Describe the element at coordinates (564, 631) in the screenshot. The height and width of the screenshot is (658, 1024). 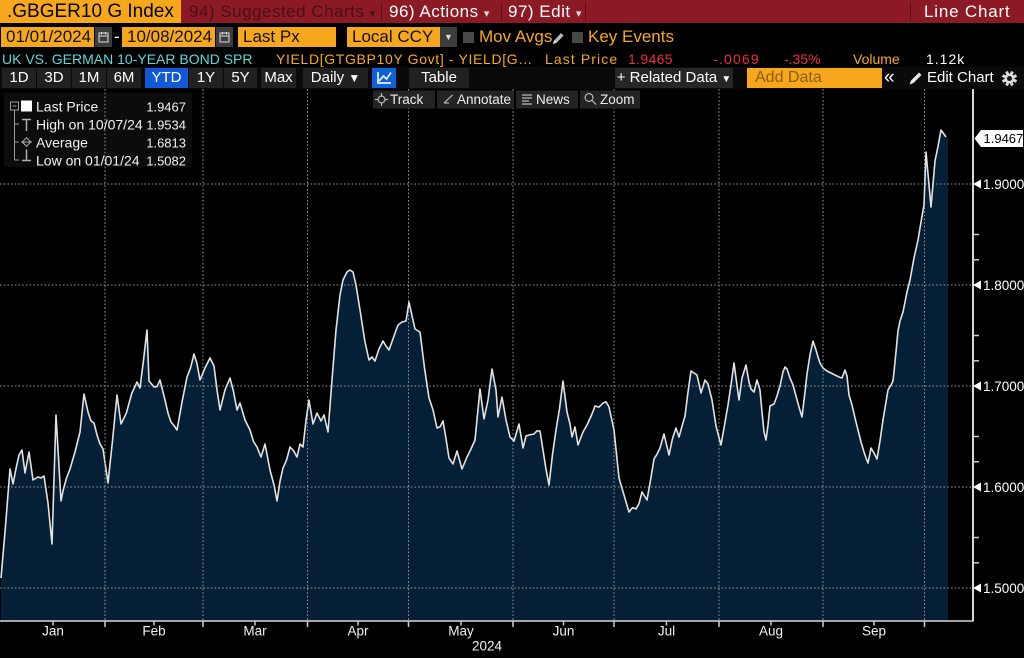
I see `svg-text: Jun` at that location.